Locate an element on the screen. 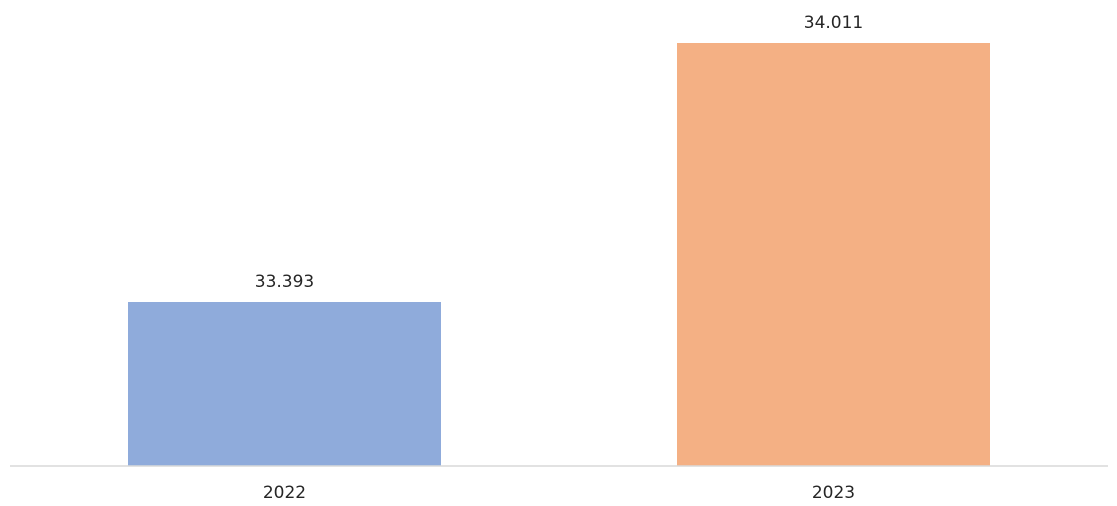 This screenshot has width=1117, height=506. x-tick-label-2022: 2022 is located at coordinates (284, 493).